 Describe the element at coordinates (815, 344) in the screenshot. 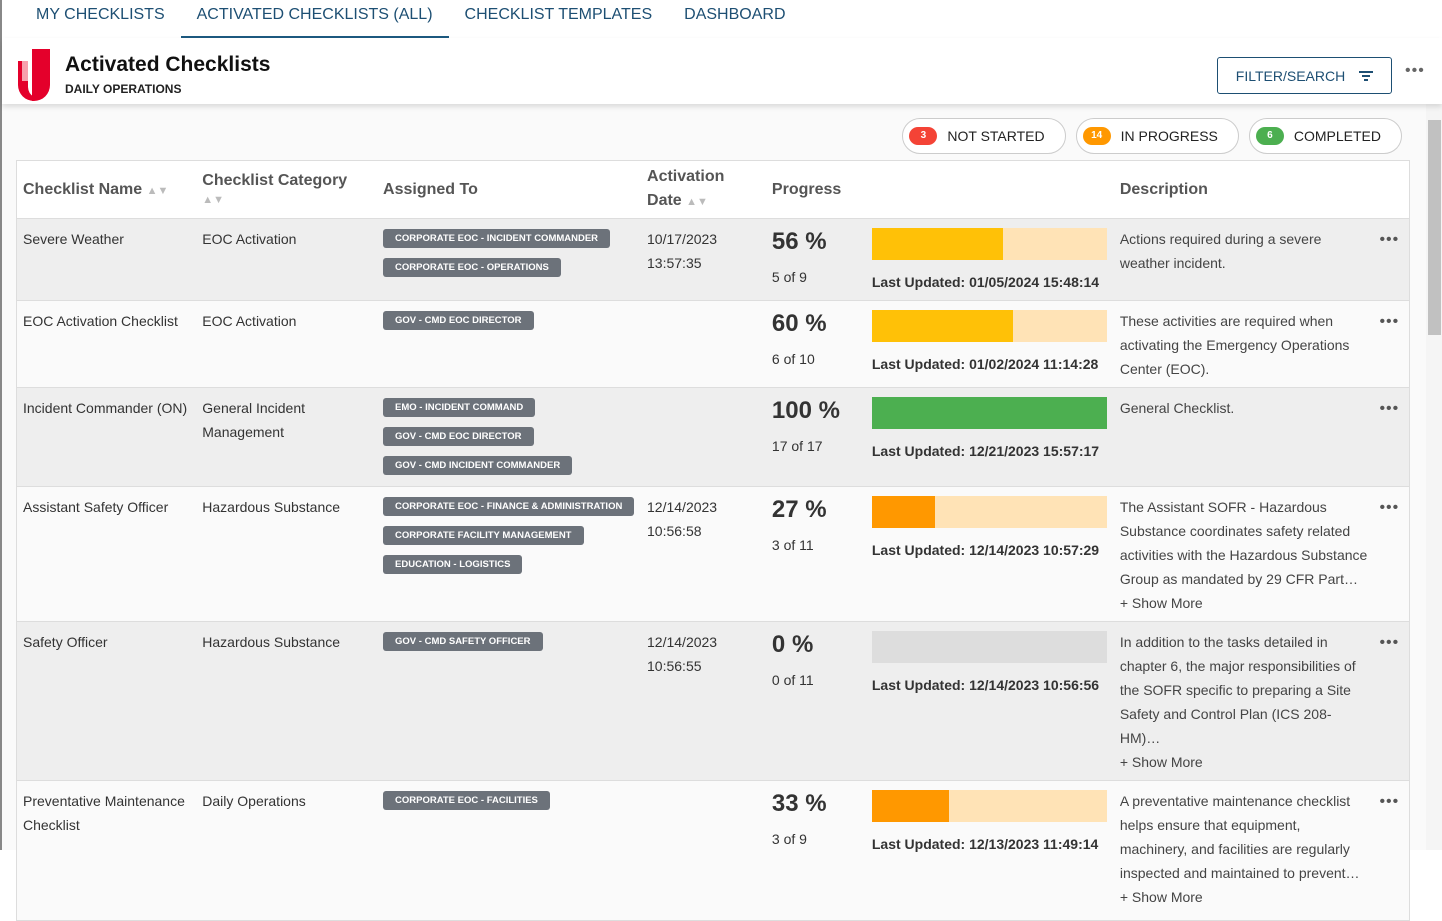

I see `progress-summary: 60 % 6 of 10` at that location.